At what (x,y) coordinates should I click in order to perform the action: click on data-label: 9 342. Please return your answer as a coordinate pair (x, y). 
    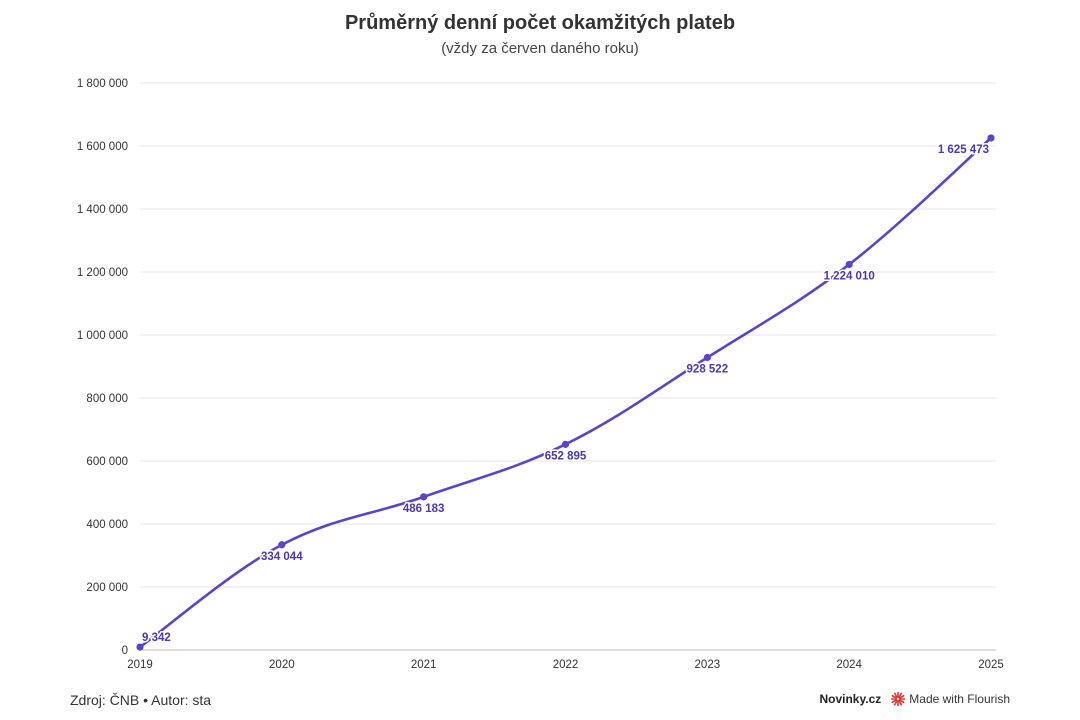
    Looking at the image, I should click on (156, 638).